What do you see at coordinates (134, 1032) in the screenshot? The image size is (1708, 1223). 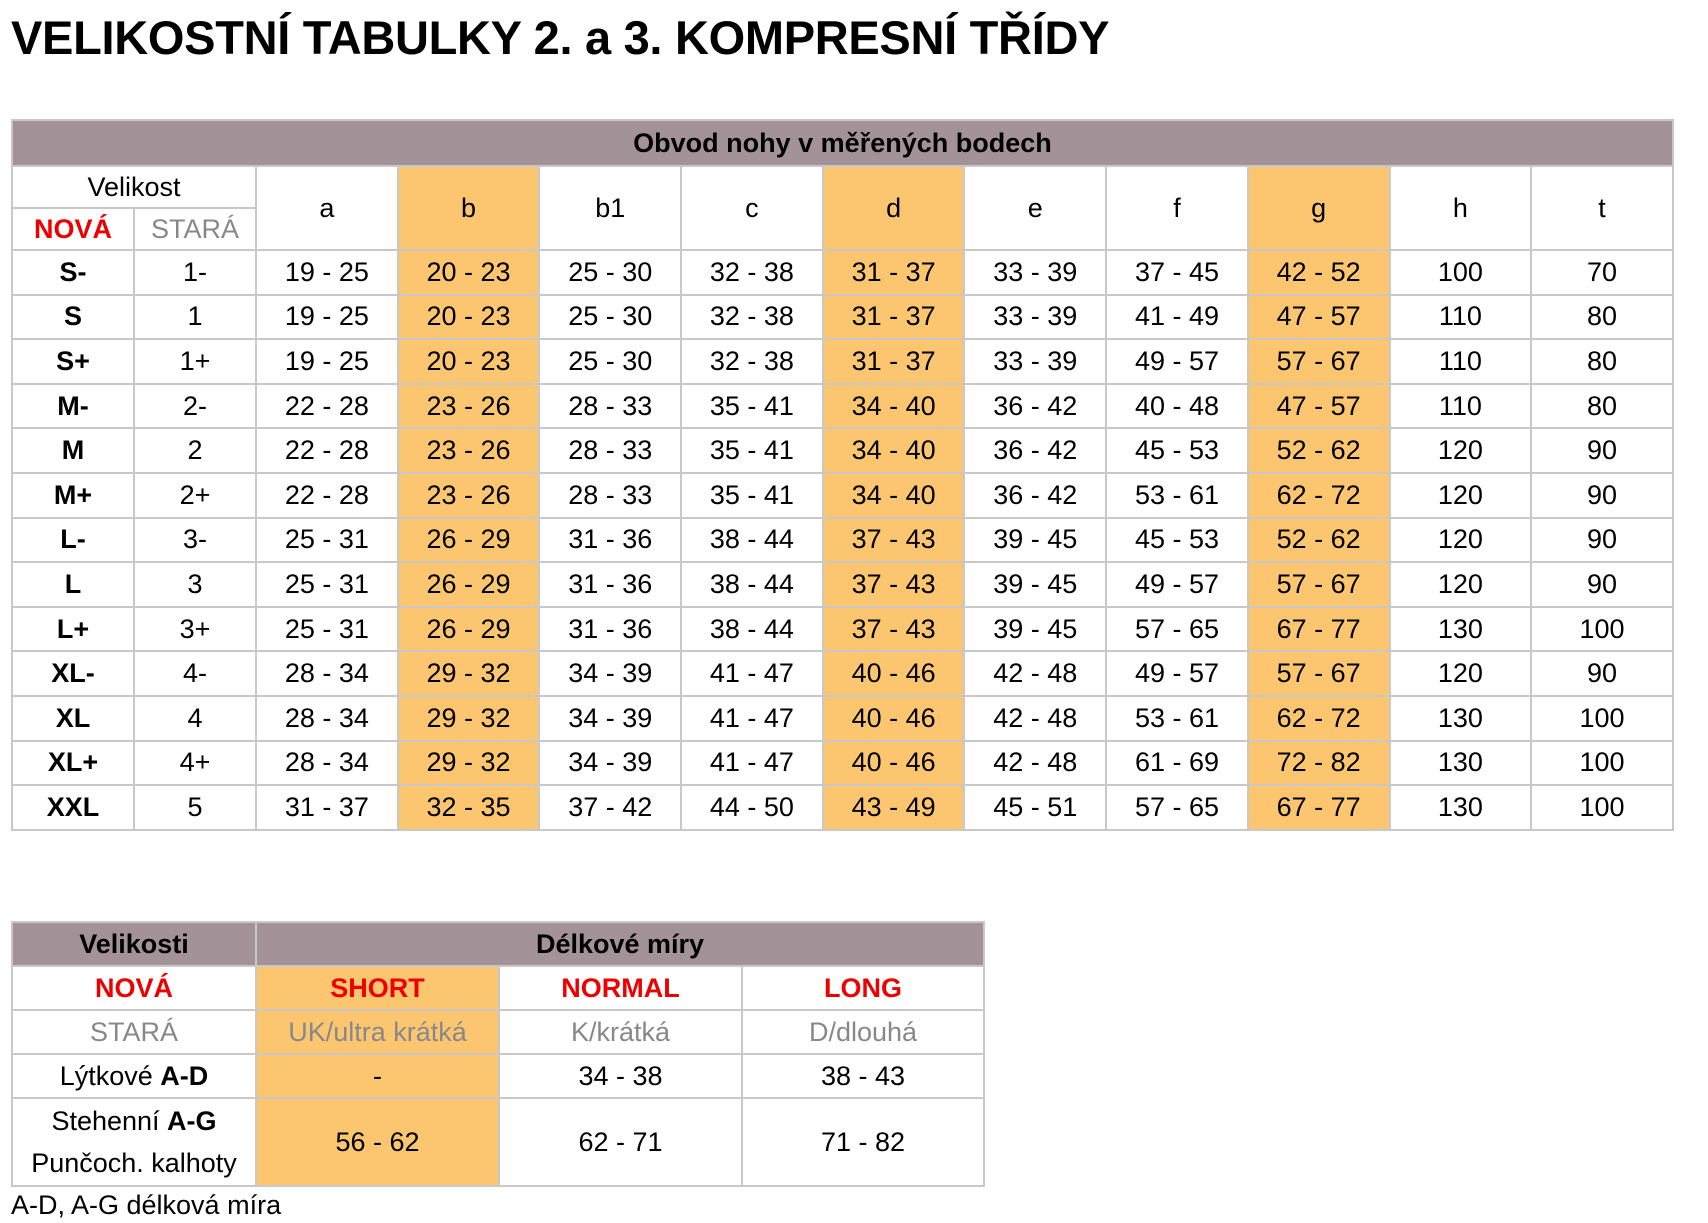 I see `old-label: STARÁ` at bounding box center [134, 1032].